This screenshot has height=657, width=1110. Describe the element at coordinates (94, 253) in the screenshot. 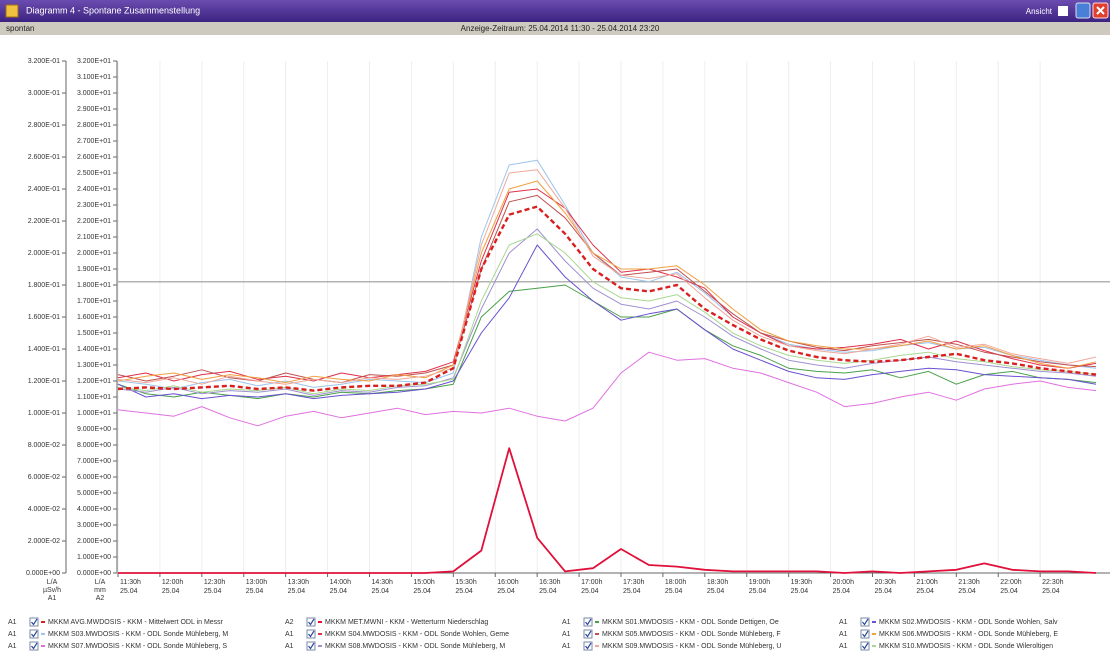

I see `y2-tick-label: 2.000E+01` at that location.